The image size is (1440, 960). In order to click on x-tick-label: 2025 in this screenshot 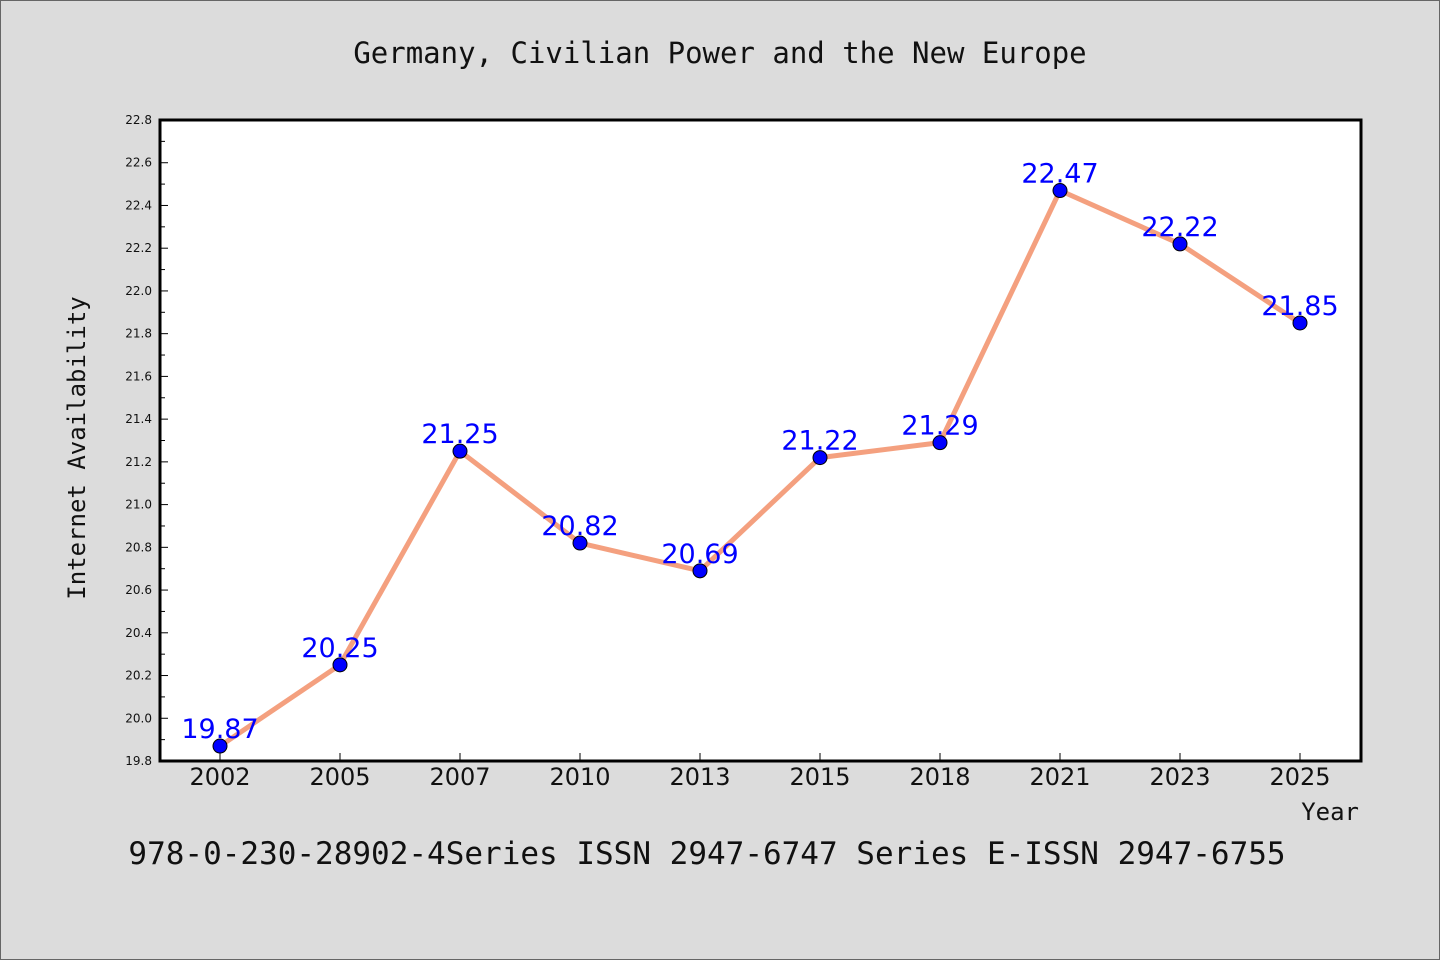, I will do `click(1299, 777)`.